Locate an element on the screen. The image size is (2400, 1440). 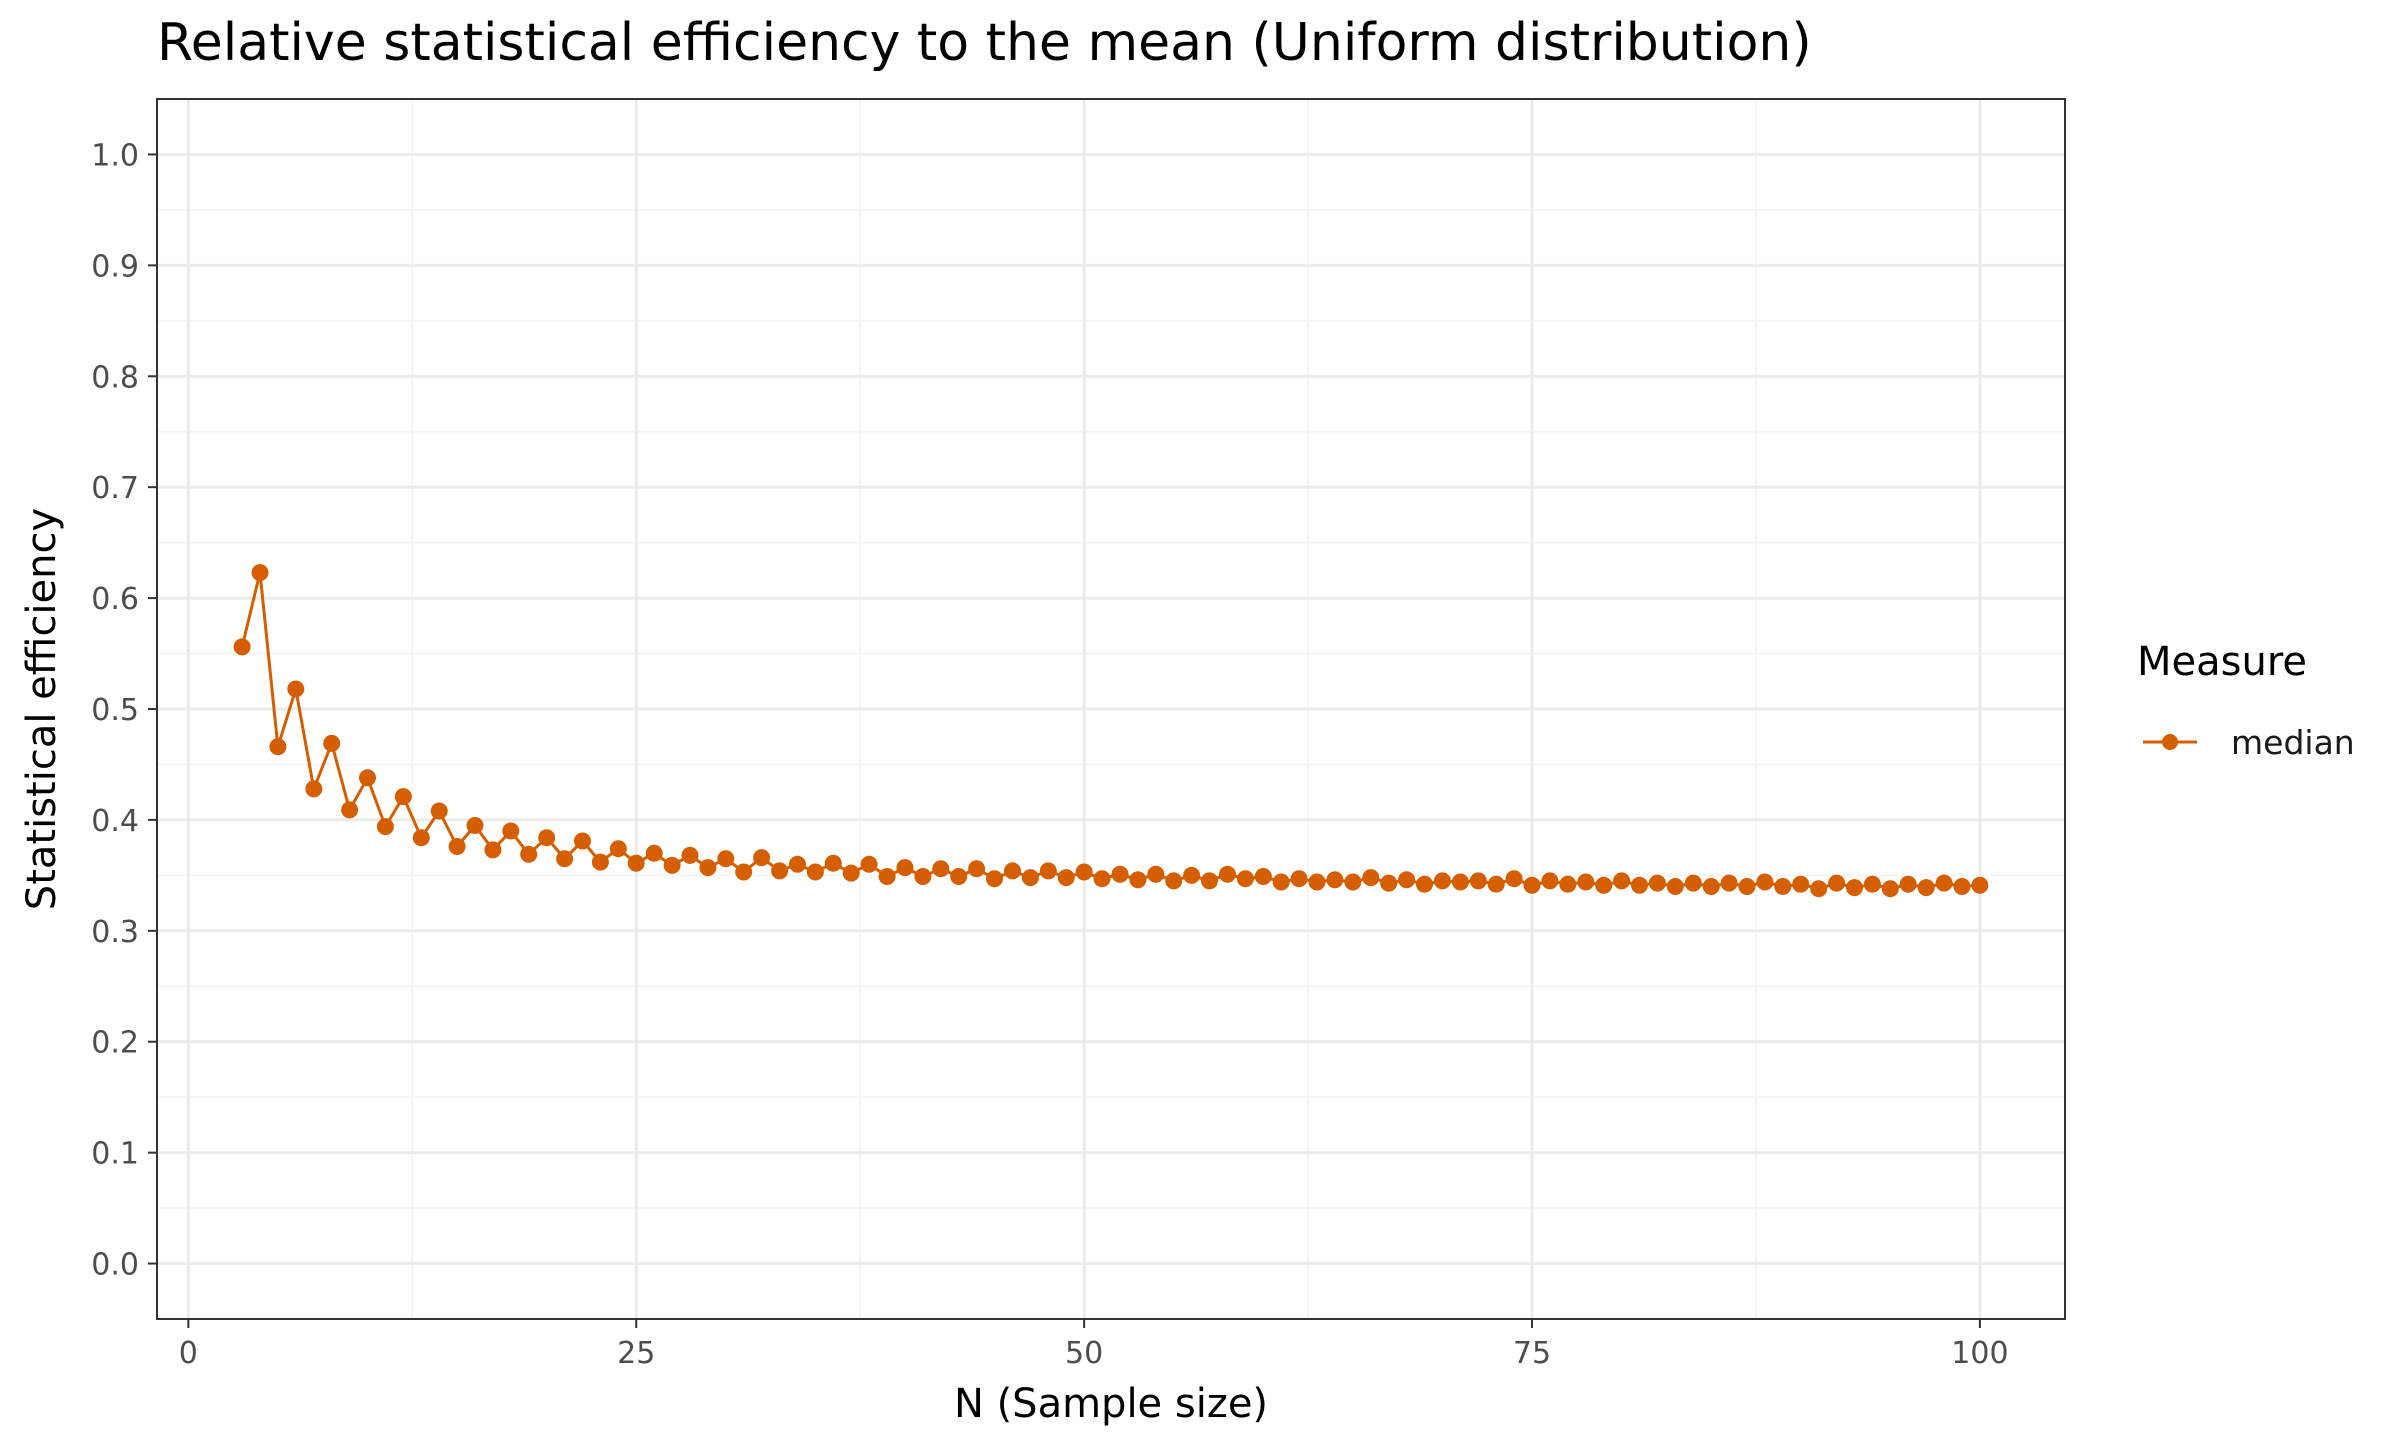
x-axis: 0 25 50 75 100 is located at coordinates (1094, 1345).